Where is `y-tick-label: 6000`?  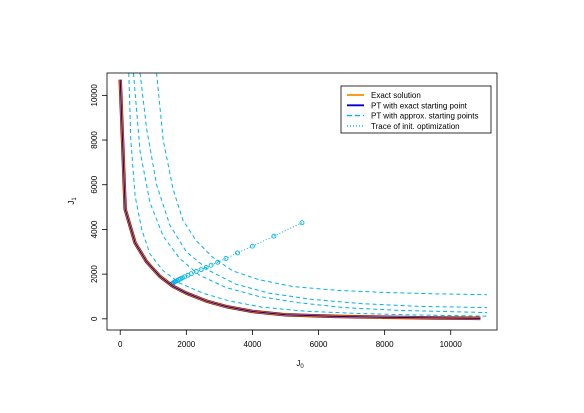
y-tick-label: 6000 is located at coordinates (94, 184).